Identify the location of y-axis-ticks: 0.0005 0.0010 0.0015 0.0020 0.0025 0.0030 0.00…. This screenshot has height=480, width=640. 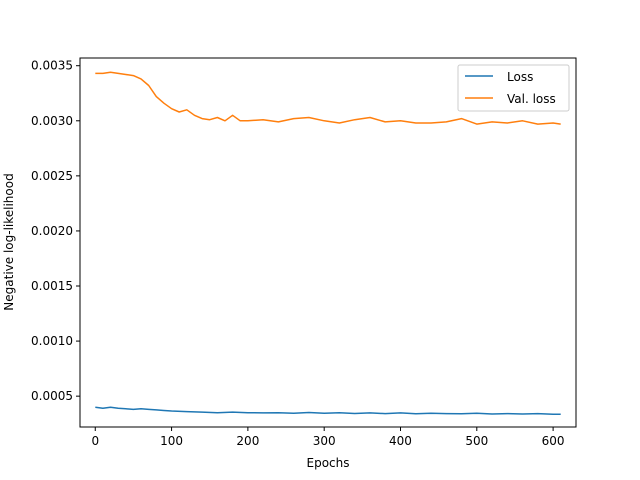
(55, 231).